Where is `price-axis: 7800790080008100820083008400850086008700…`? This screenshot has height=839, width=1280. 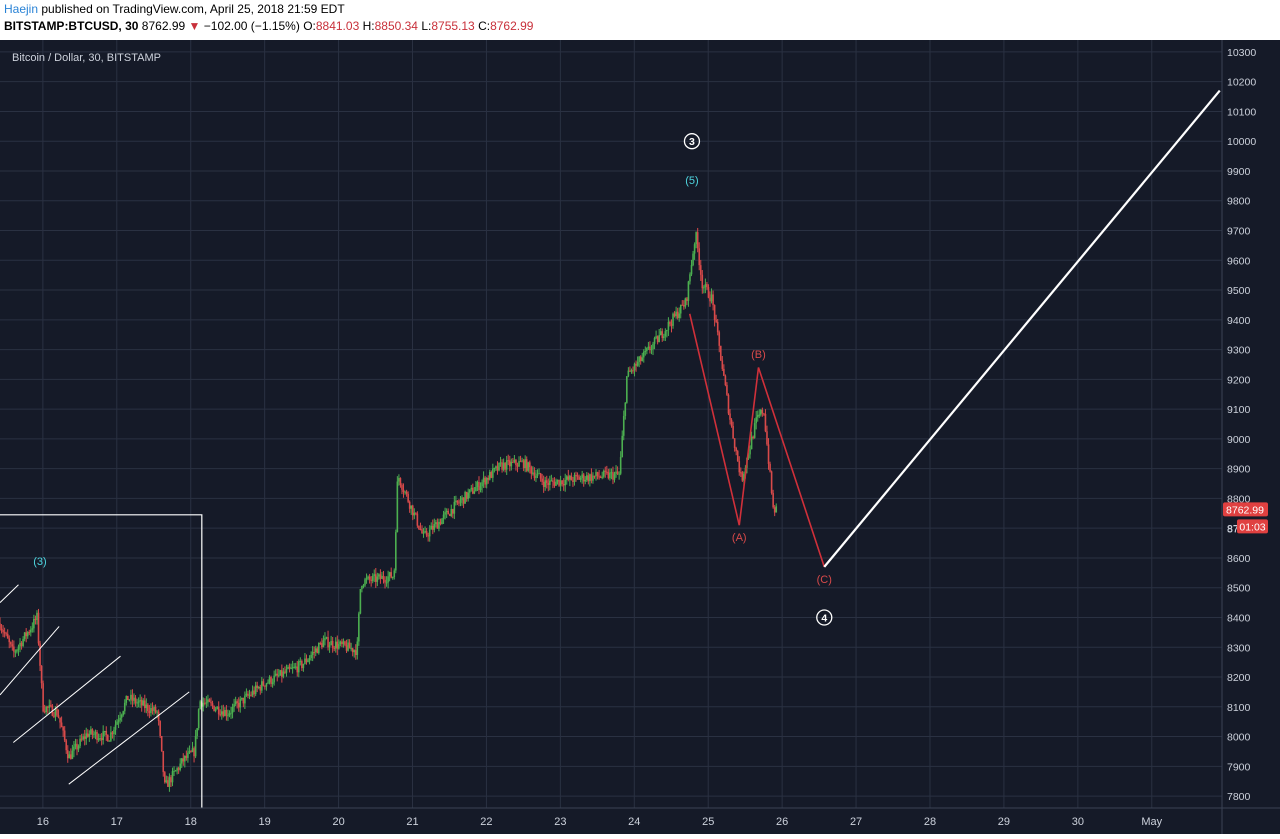
price-axis: 7800790080008100820083008400850086008700… is located at coordinates (1244, 437).